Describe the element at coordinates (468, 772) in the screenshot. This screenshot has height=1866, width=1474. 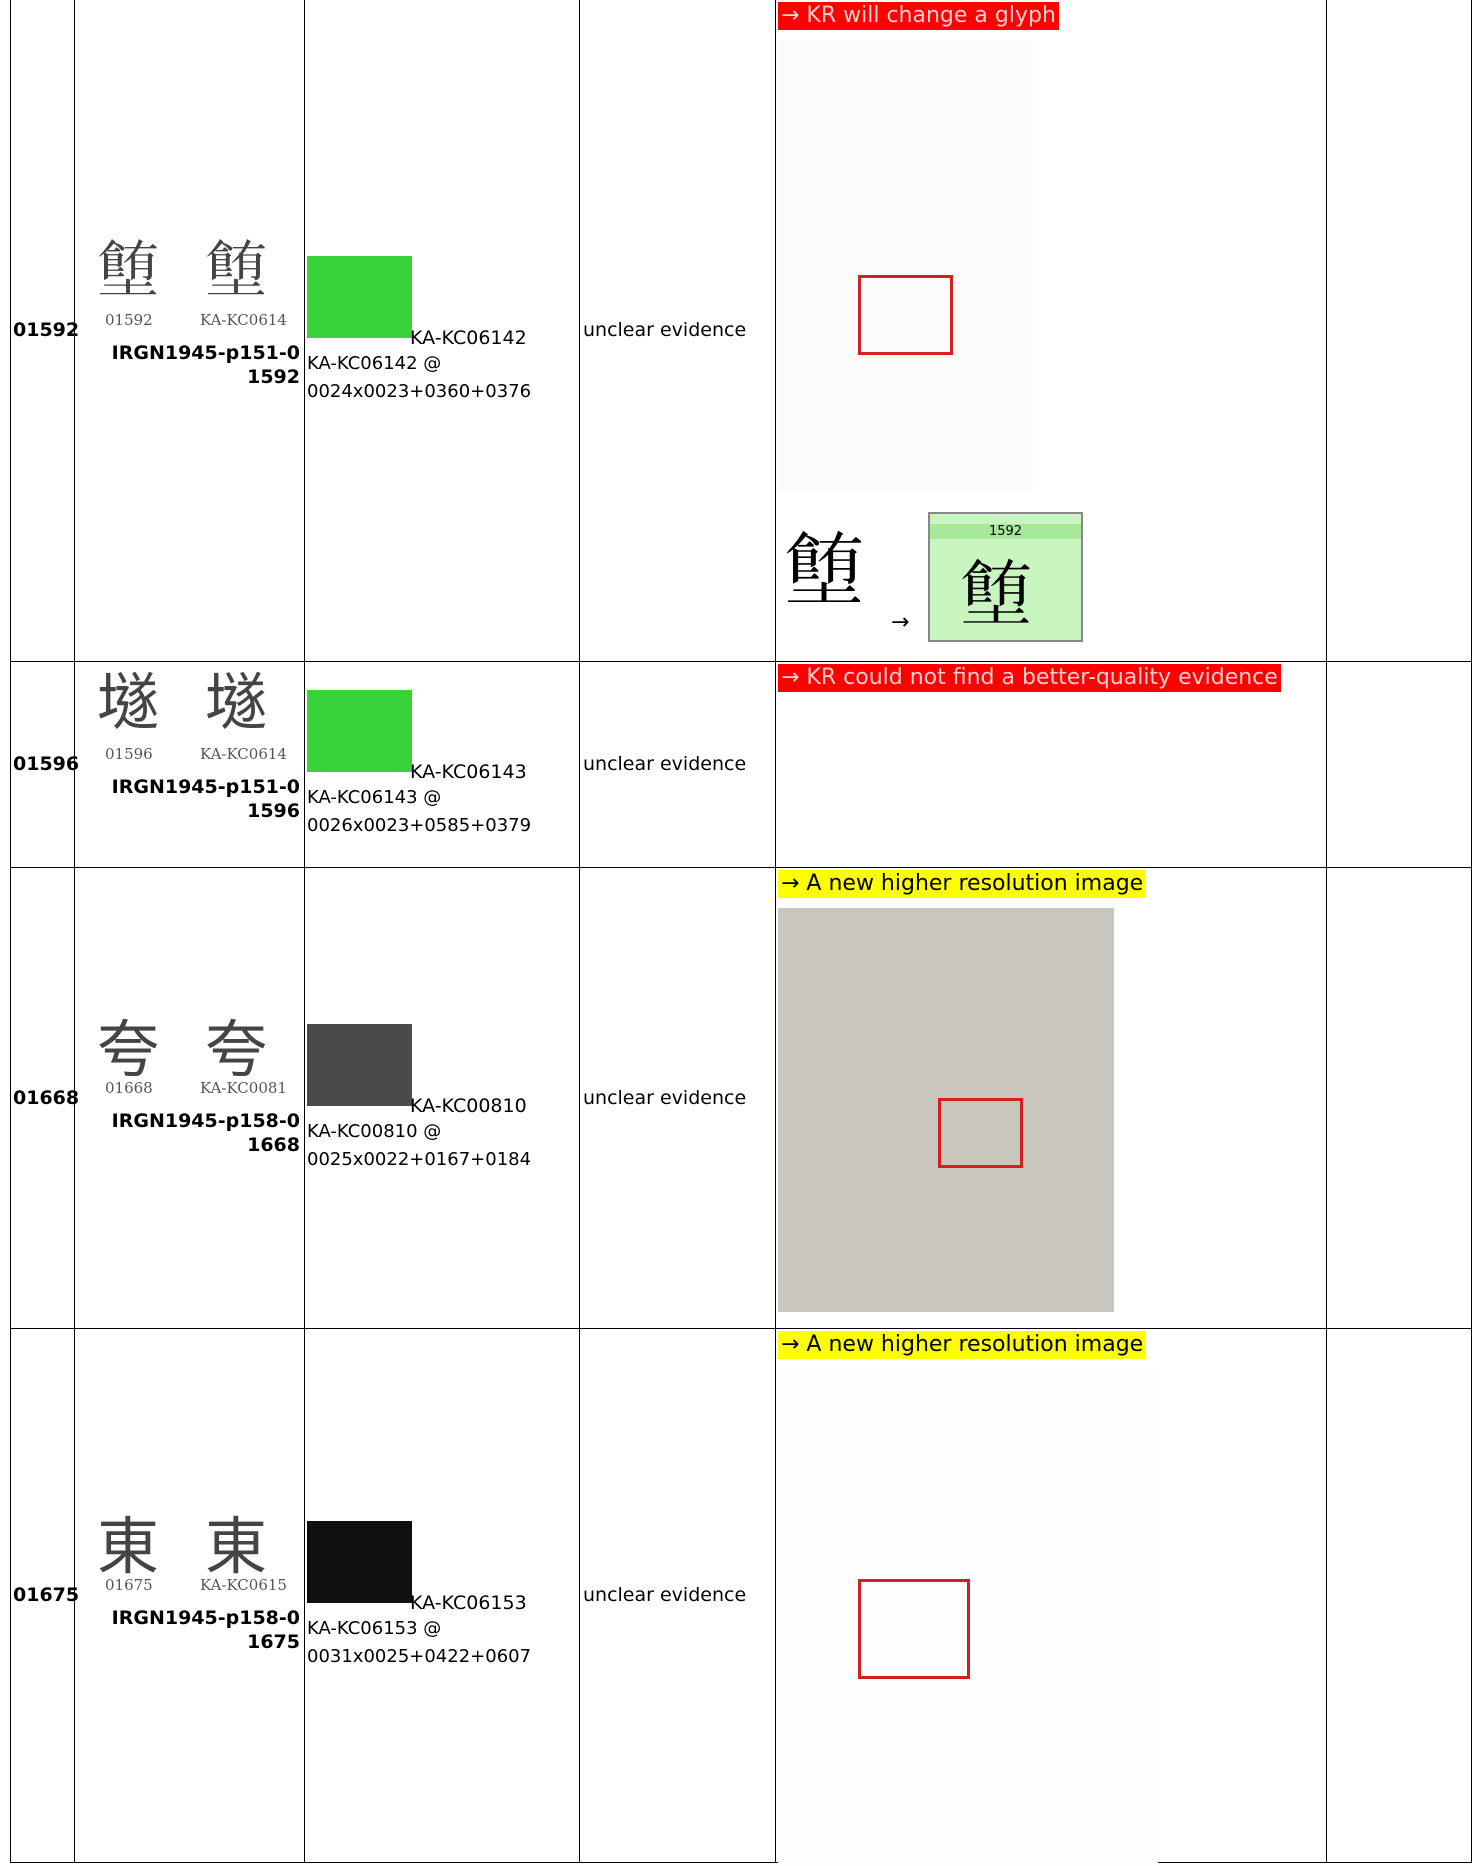
I see `source-reference: KA-KC06143` at that location.